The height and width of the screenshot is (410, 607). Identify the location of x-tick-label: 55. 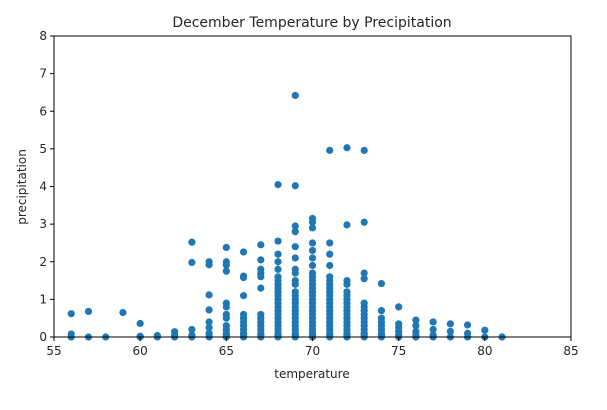
(53, 351).